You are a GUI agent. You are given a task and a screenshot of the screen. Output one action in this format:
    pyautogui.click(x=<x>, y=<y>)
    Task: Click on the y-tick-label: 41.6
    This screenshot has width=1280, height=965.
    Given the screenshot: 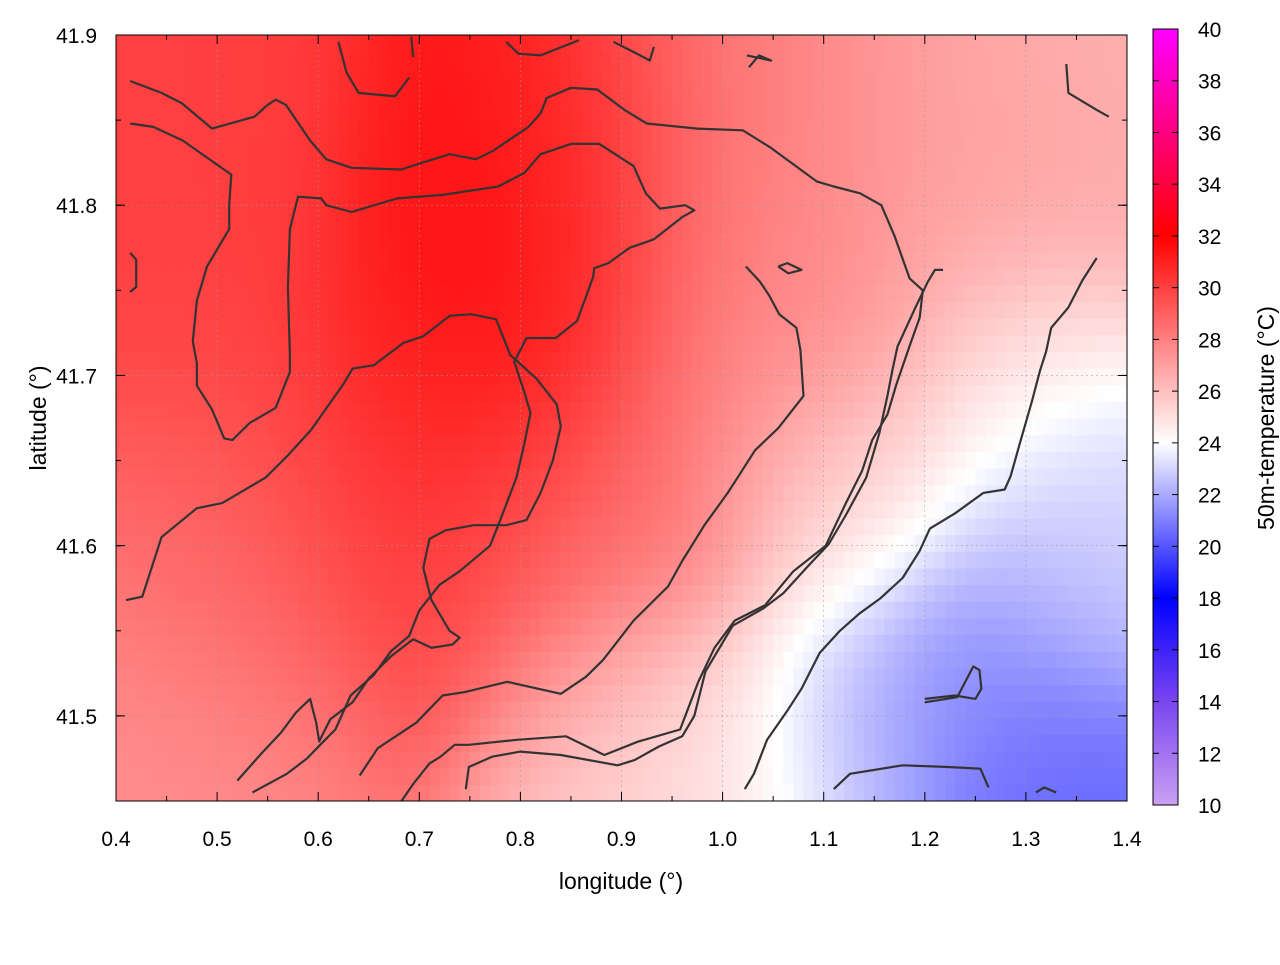 What is the action you would take?
    pyautogui.click(x=76, y=547)
    